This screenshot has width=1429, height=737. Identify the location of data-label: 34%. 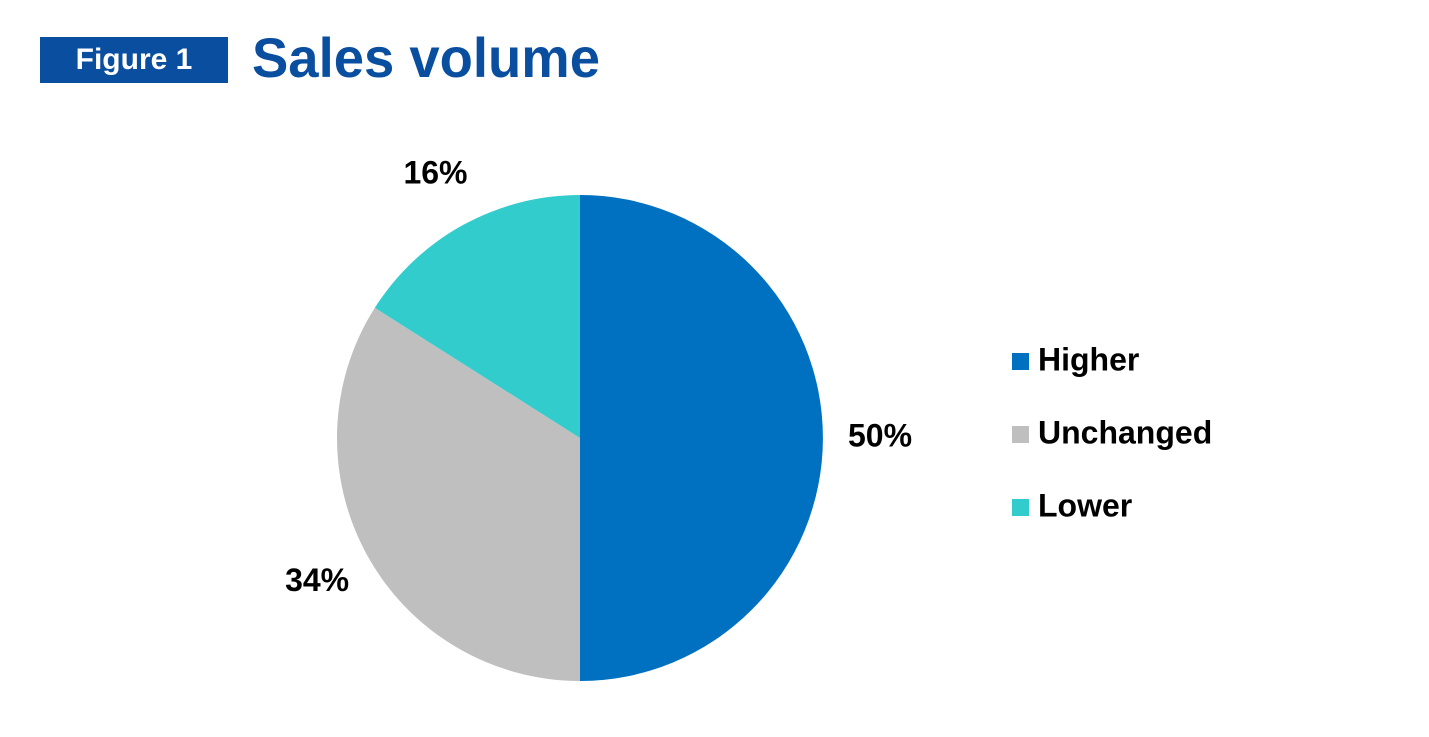
(317, 580).